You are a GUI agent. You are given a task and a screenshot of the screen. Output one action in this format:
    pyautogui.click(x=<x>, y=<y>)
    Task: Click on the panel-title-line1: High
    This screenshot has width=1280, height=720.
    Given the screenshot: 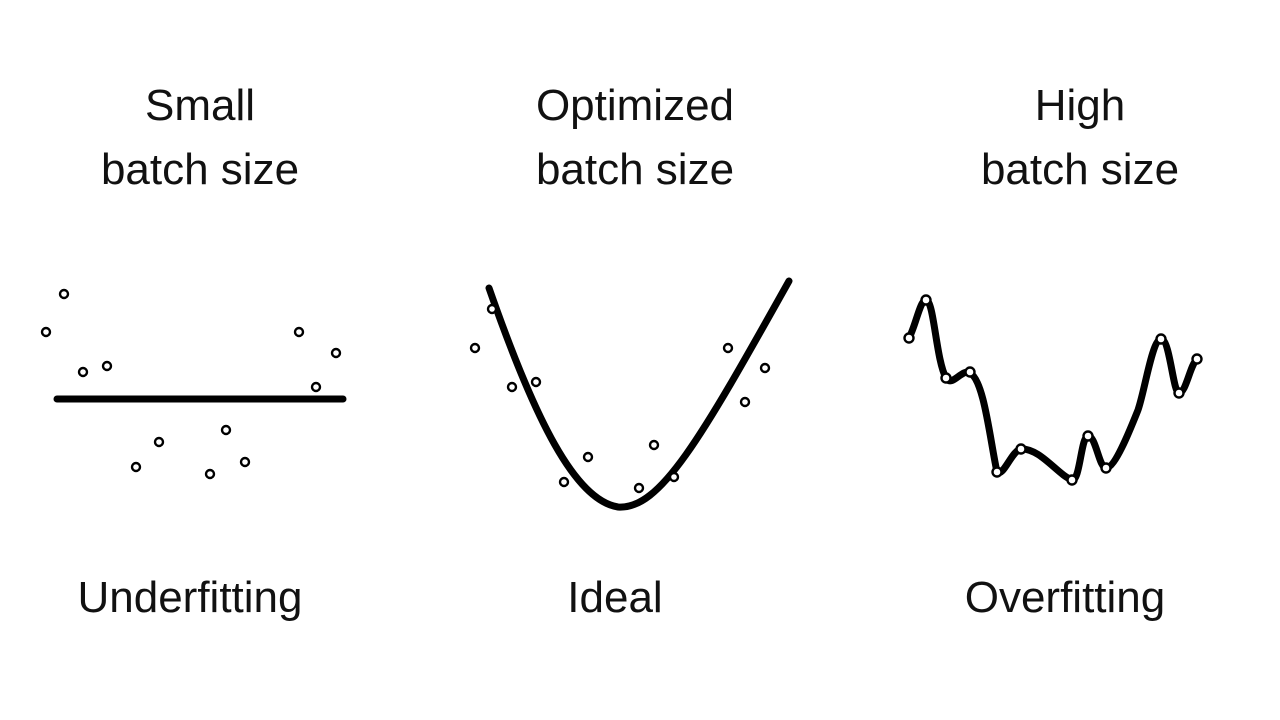 What is the action you would take?
    pyautogui.click(x=1080, y=105)
    